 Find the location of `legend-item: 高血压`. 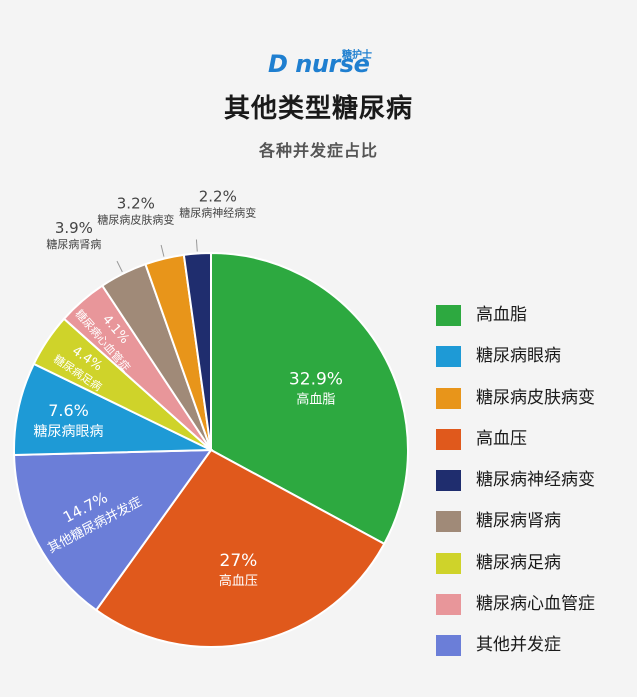

legend-item: 高血压 is located at coordinates (536, 449).